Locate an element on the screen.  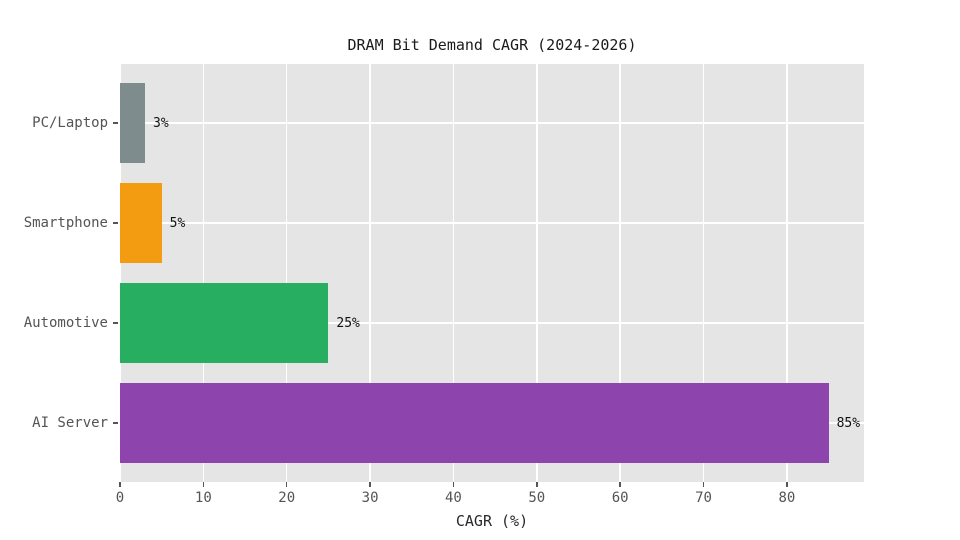
bar-ai-server is located at coordinates (474, 423).